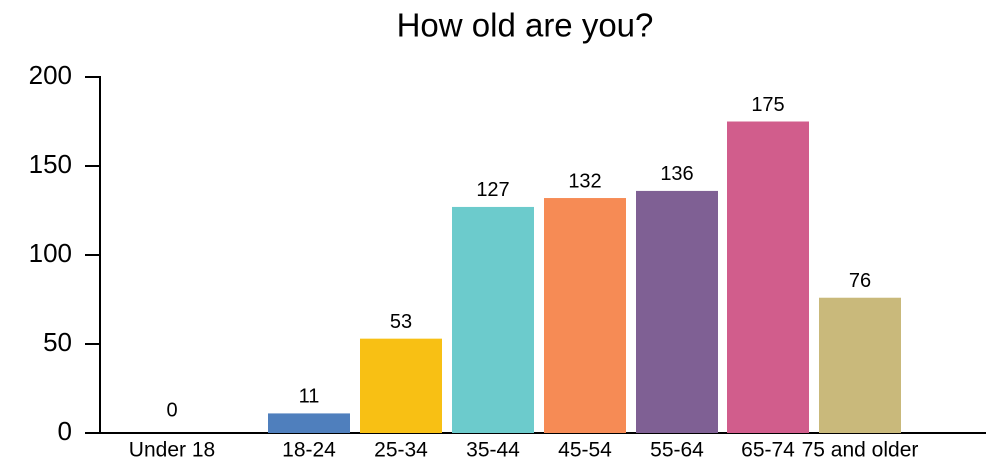 The height and width of the screenshot is (463, 990). I want to click on x-tick-label: 75 and older, so click(860, 450).